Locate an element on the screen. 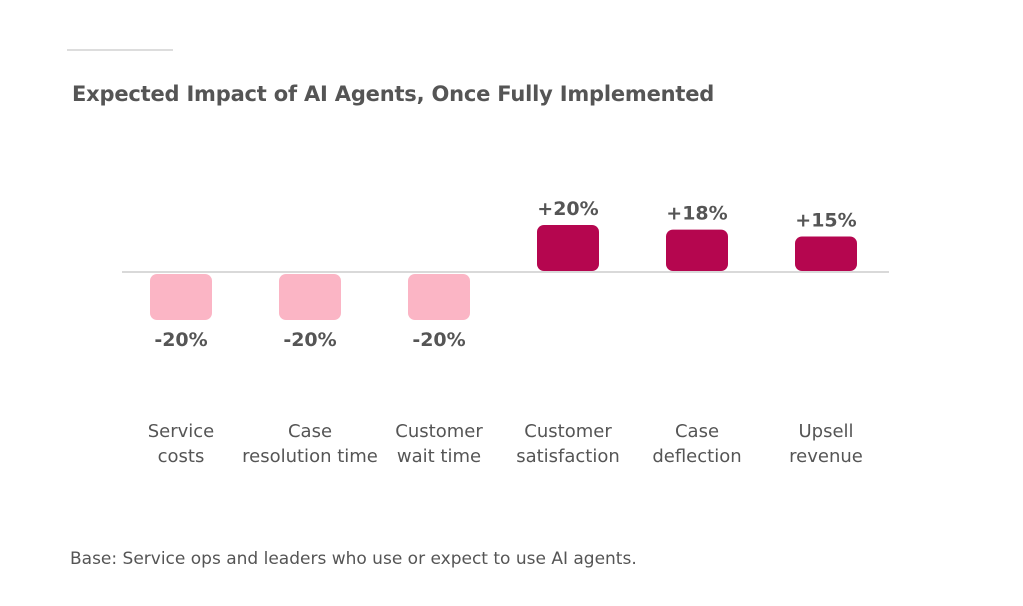 This screenshot has height=606, width=1023. x-tick-label-line: deflection is located at coordinates (697, 456).